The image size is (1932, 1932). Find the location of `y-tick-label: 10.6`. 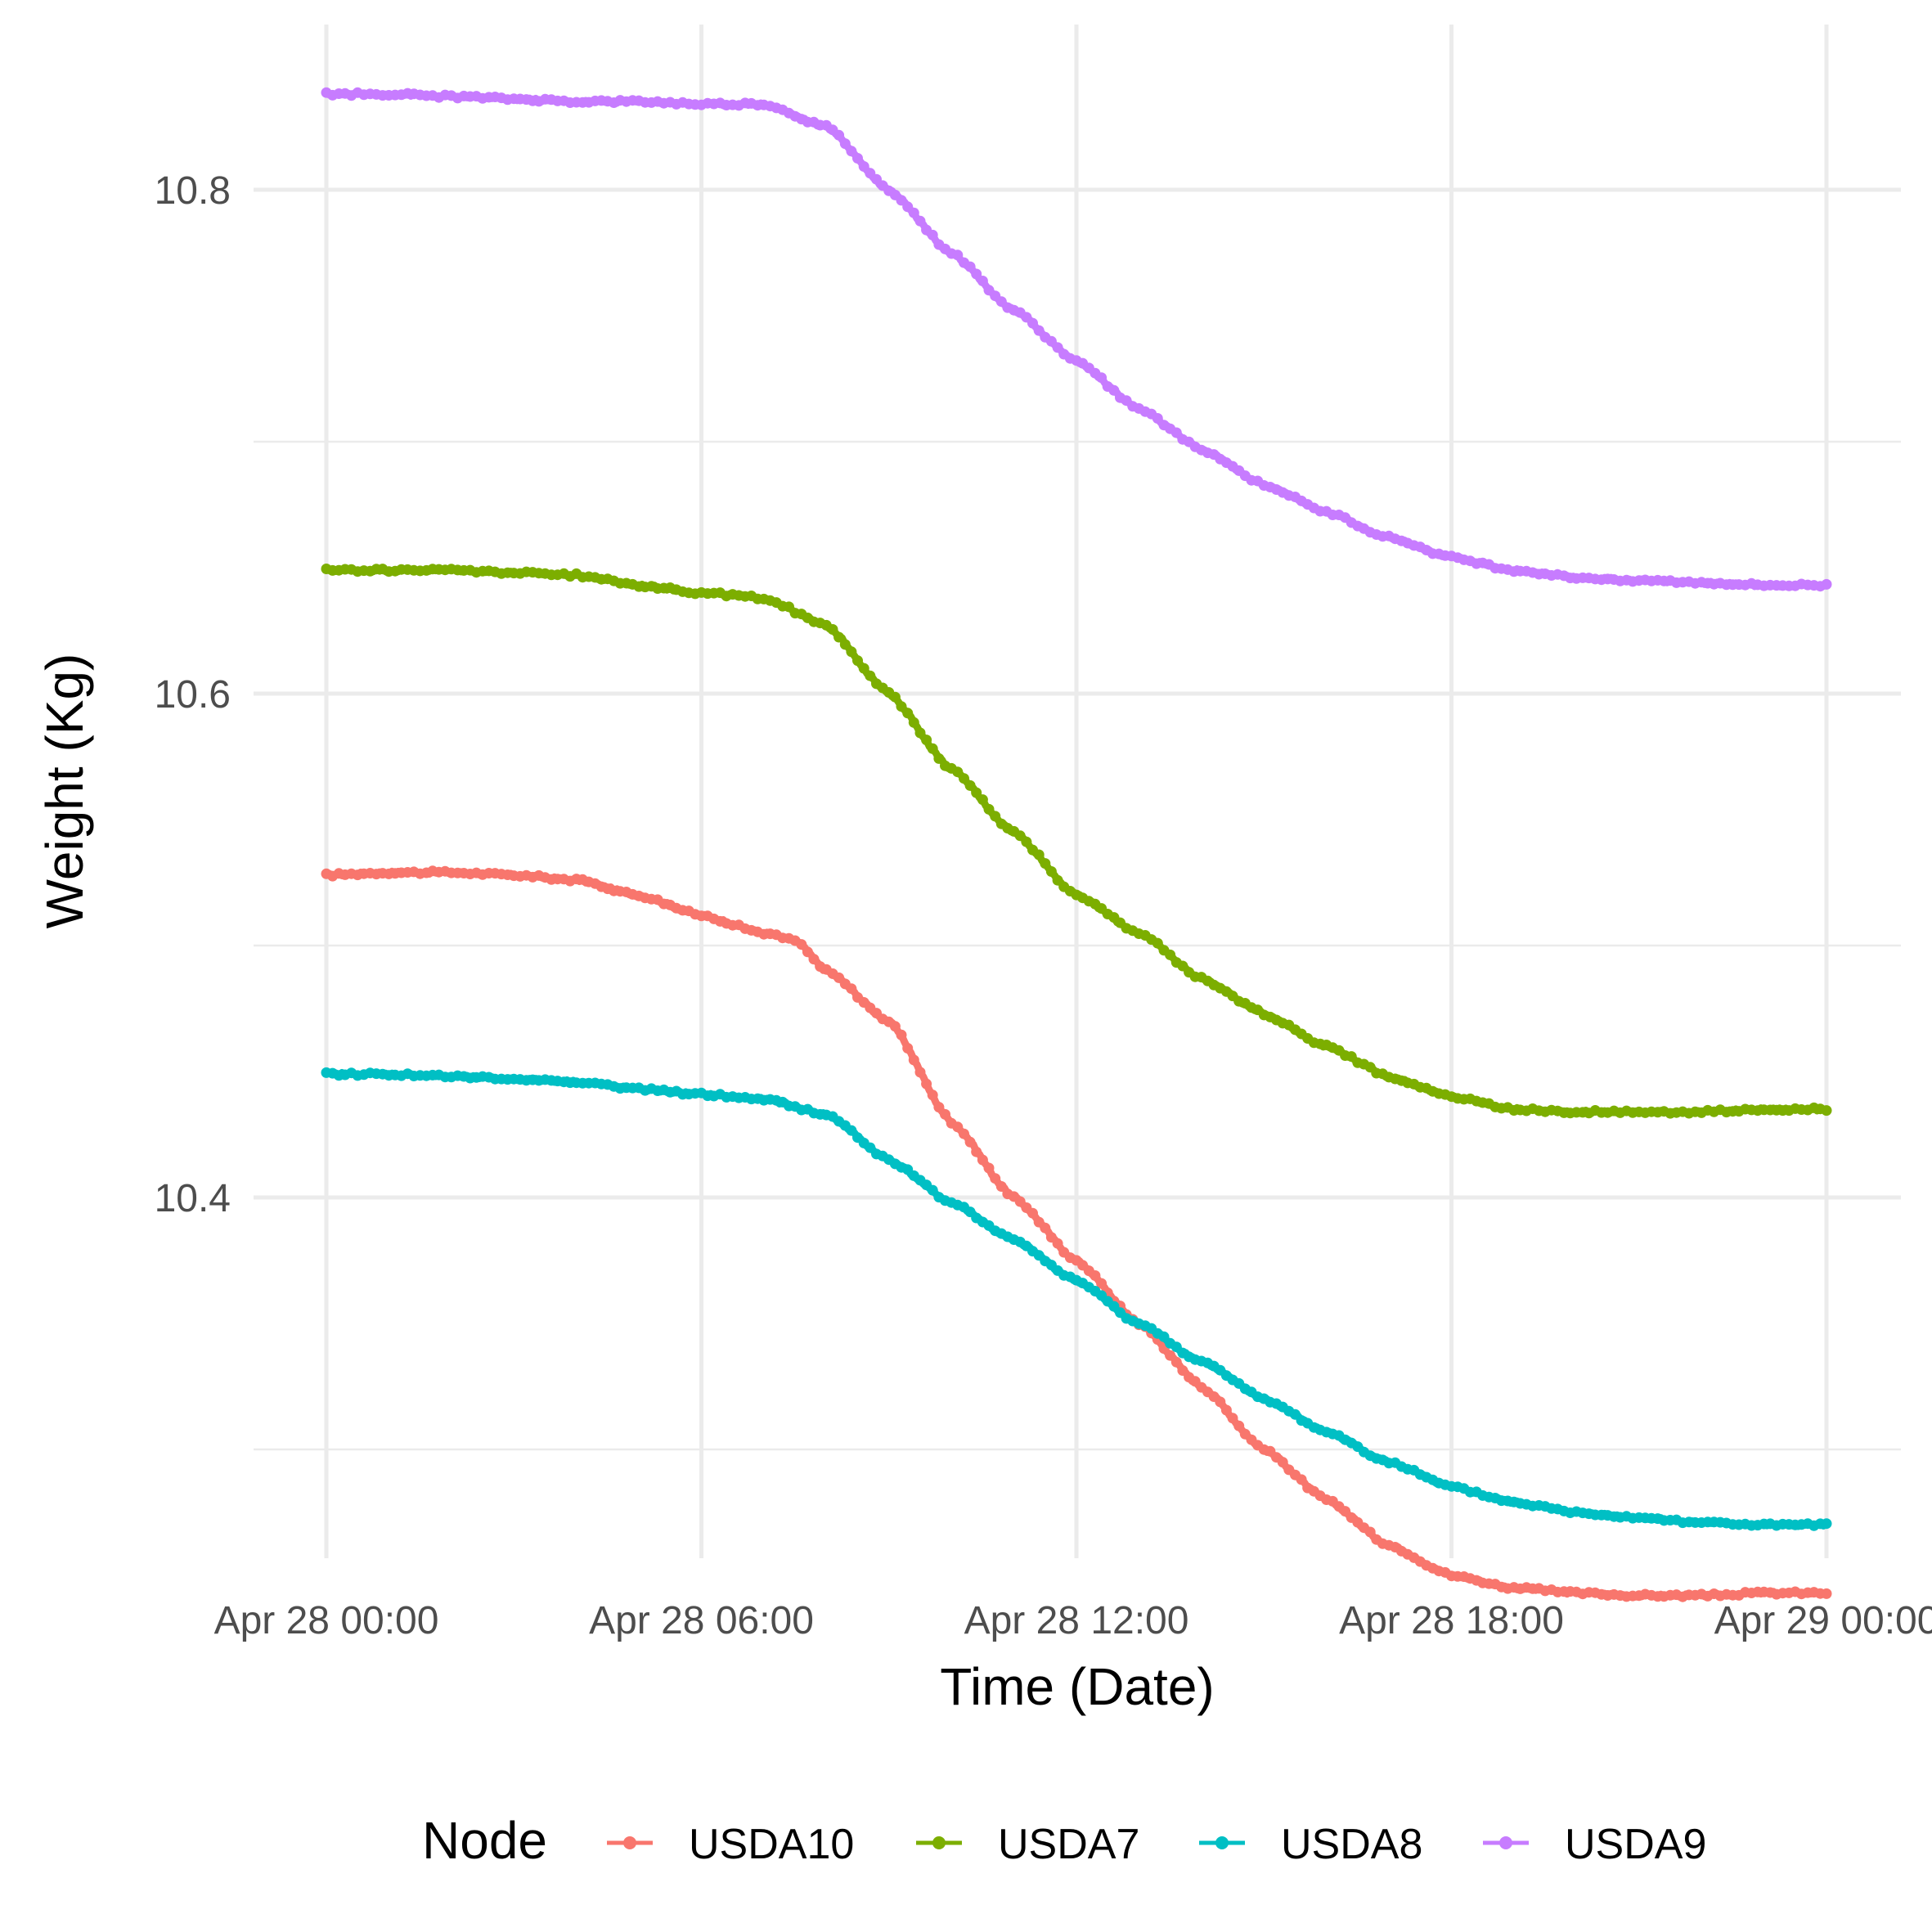

y-tick-label: 10.6 is located at coordinates (193, 695).